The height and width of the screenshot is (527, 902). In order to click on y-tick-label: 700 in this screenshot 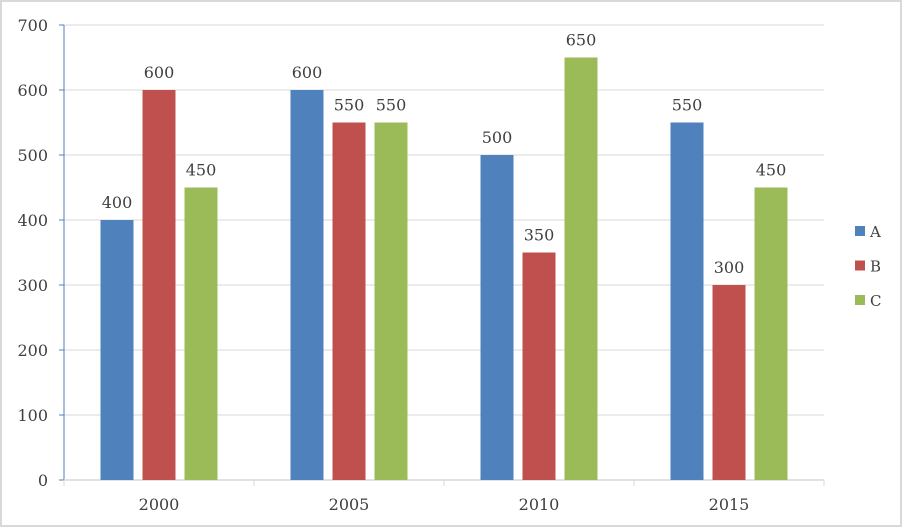, I will do `click(32, 25)`.